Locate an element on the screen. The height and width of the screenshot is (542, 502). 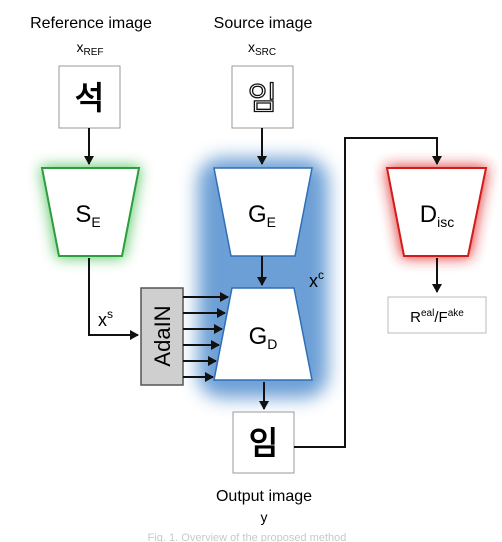
reference-image-box is located at coordinates (89, 97).